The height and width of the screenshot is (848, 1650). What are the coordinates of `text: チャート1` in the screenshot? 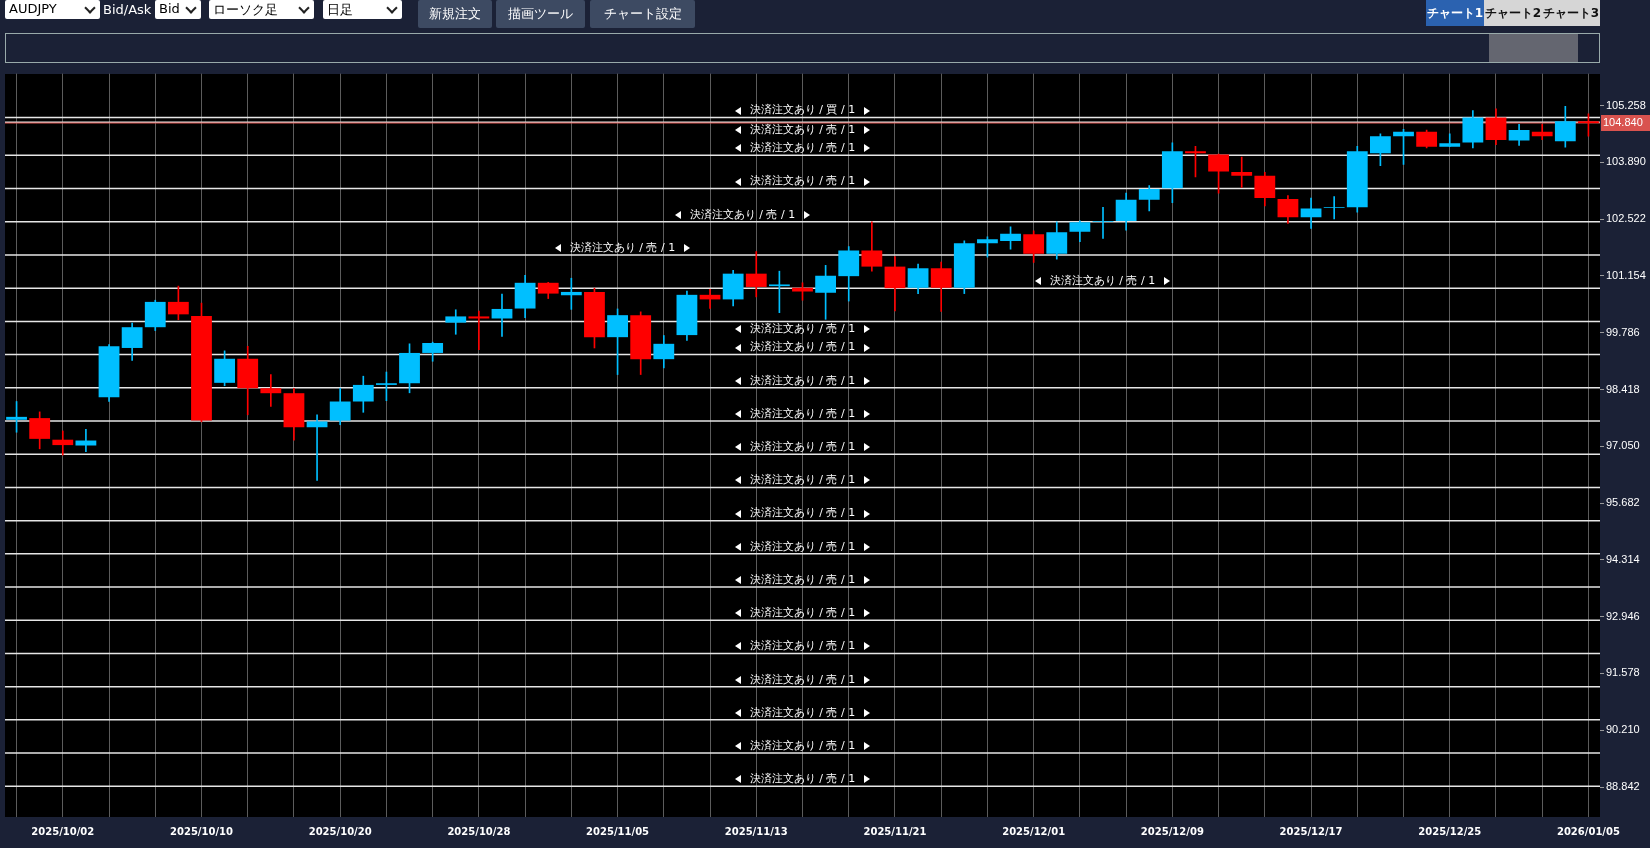 It's located at (1455, 13).